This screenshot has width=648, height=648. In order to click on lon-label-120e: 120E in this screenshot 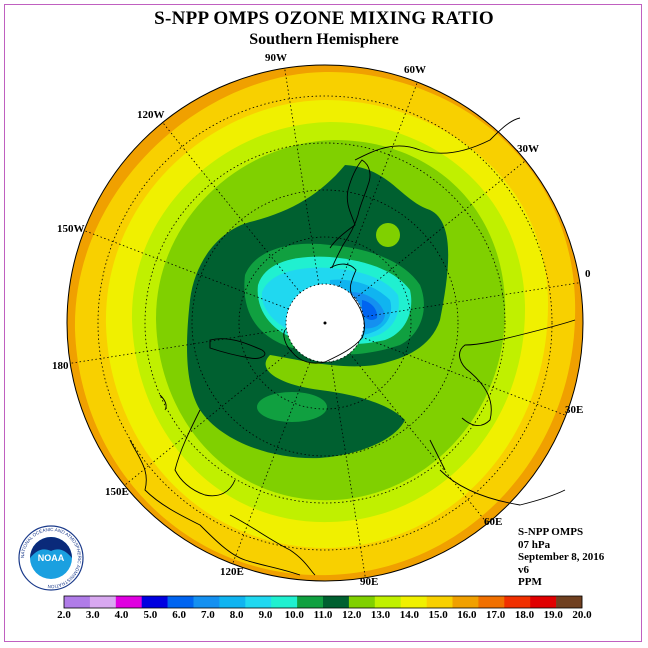, I will do `click(232, 572)`.